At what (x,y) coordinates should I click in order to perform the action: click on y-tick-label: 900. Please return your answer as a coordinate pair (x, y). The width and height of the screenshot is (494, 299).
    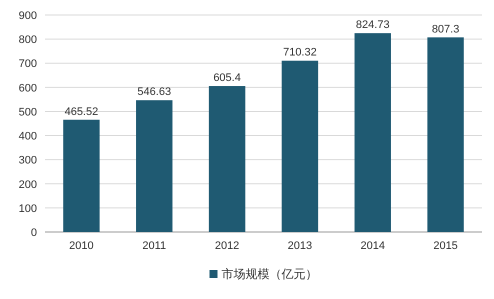
    Looking at the image, I should click on (27, 16).